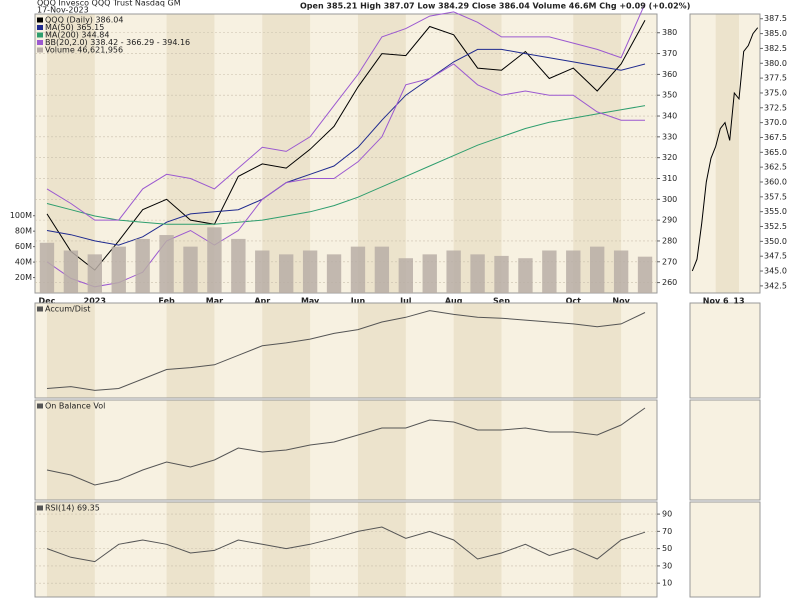 The height and width of the screenshot is (600, 800). What do you see at coordinates (775, 33) in the screenshot?
I see `y-tick-label: 385.0` at bounding box center [775, 33].